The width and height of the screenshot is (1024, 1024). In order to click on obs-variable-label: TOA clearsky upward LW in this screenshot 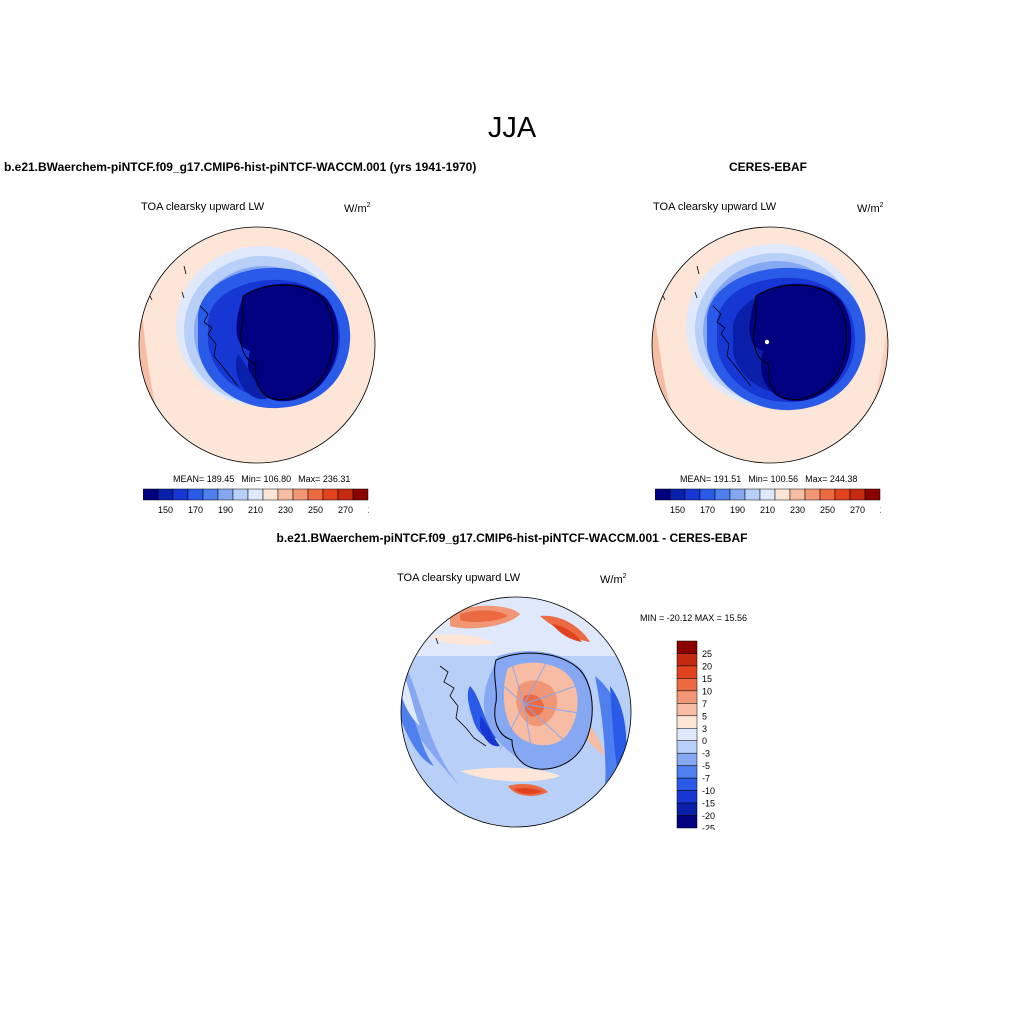, I will do `click(715, 207)`.